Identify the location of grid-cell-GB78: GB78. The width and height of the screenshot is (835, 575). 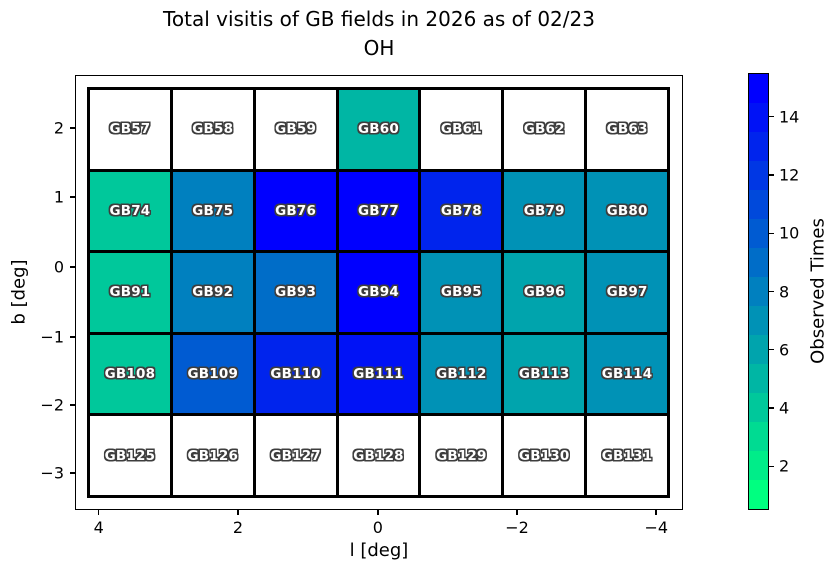
(461, 211).